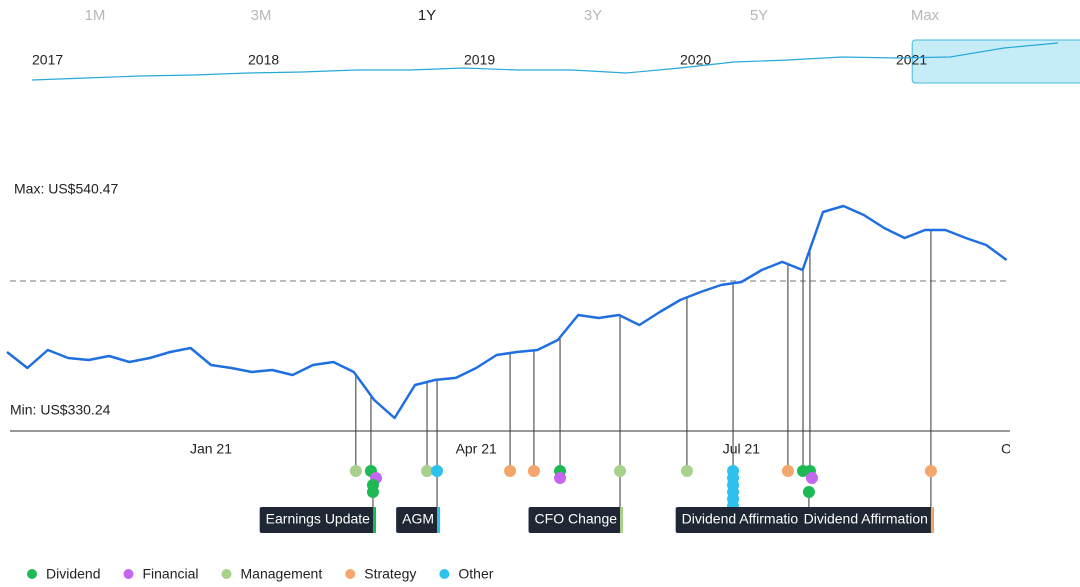  I want to click on event-markers, so click(643, 488).